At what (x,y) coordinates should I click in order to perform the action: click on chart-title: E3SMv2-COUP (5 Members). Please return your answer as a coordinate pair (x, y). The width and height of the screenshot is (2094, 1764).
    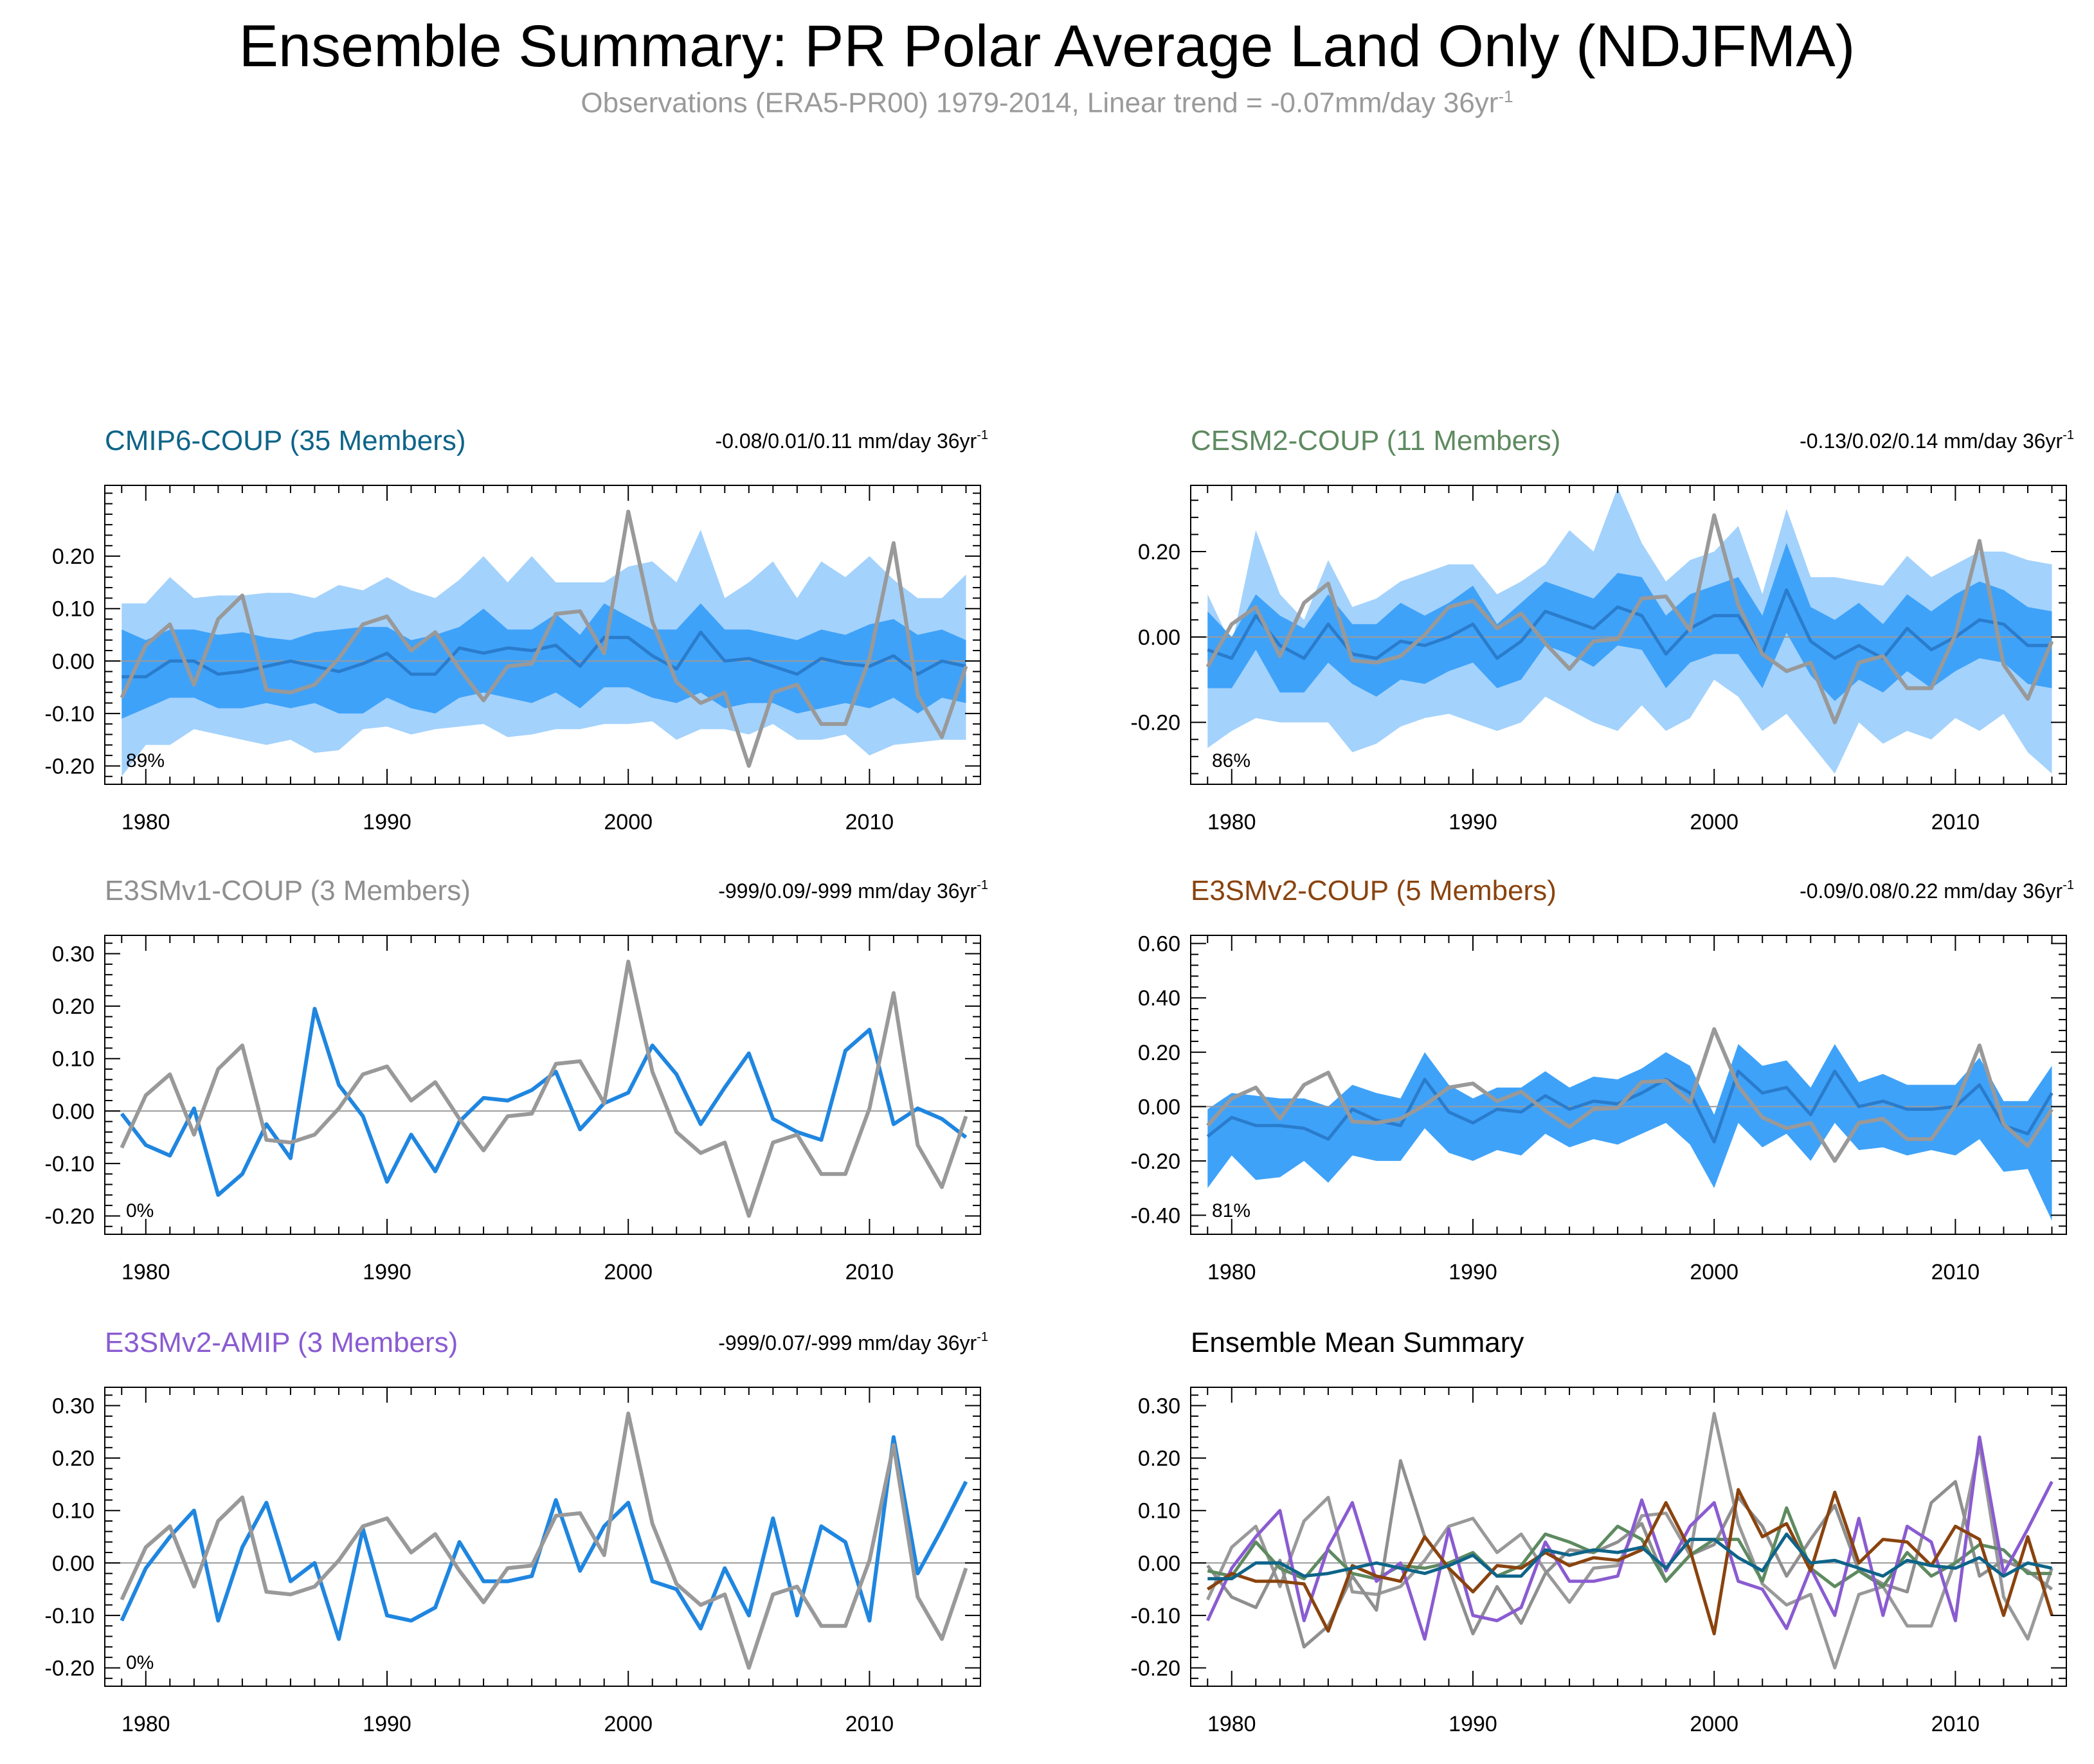
    Looking at the image, I should click on (1374, 890).